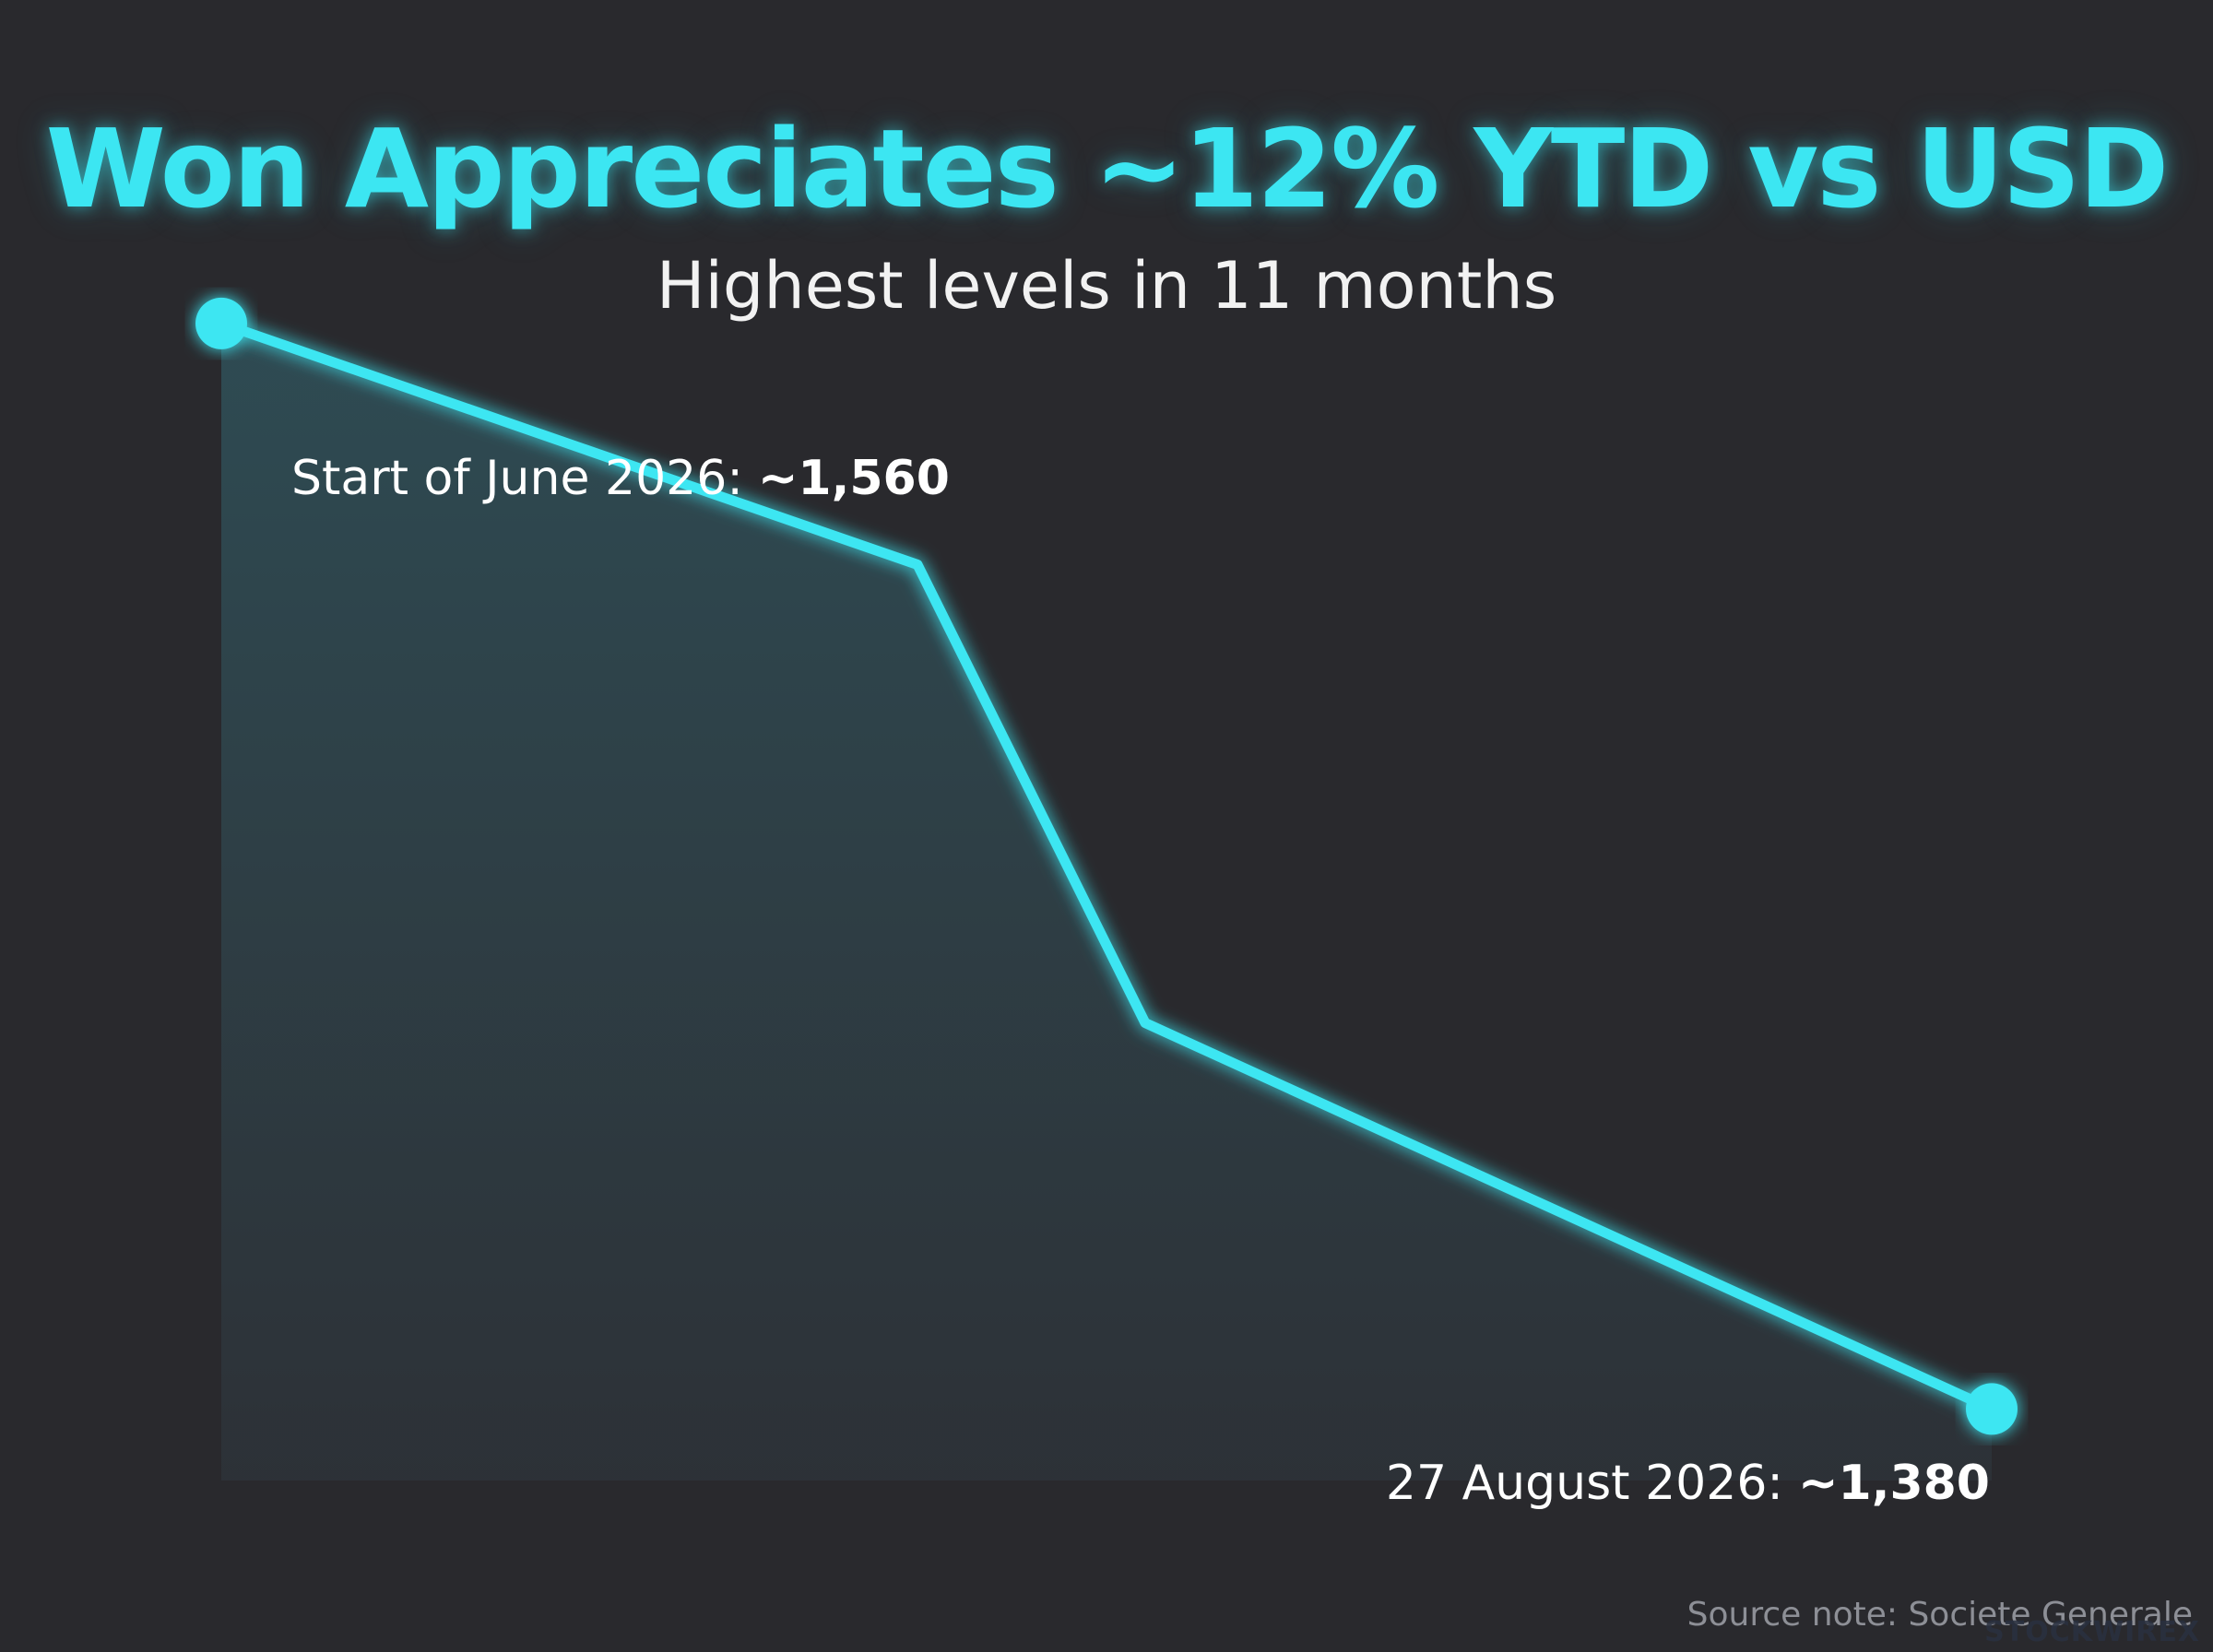 This screenshot has height=1652, width=2213. Describe the element at coordinates (854, 478) in the screenshot. I see `data-label-start-value: ~1,560` at that location.